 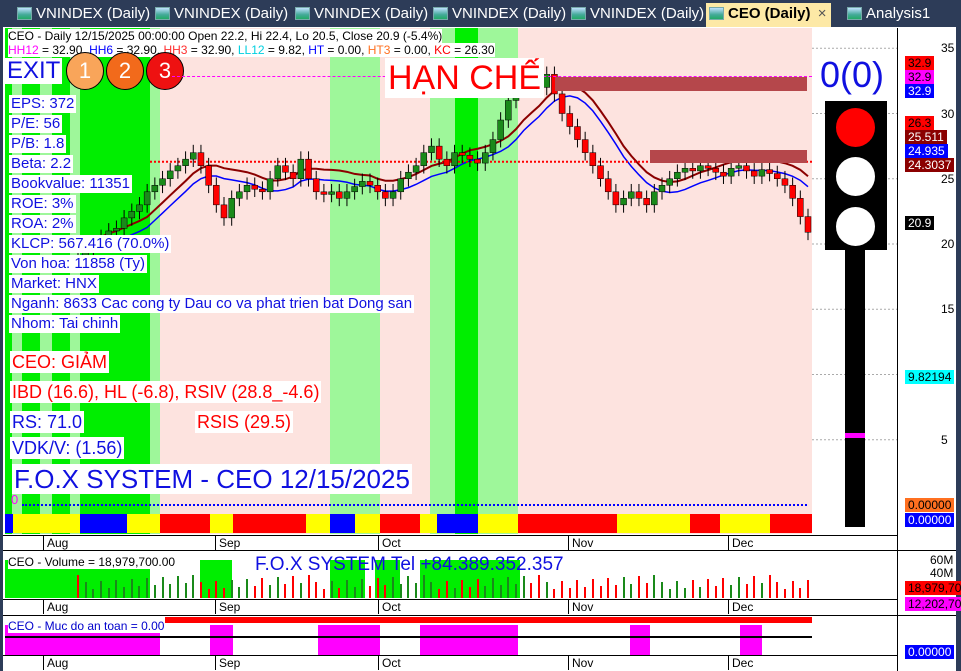 What do you see at coordinates (498, 15) in the screenshot?
I see `tab-3: VNINDEX (Daily)` at bounding box center [498, 15].